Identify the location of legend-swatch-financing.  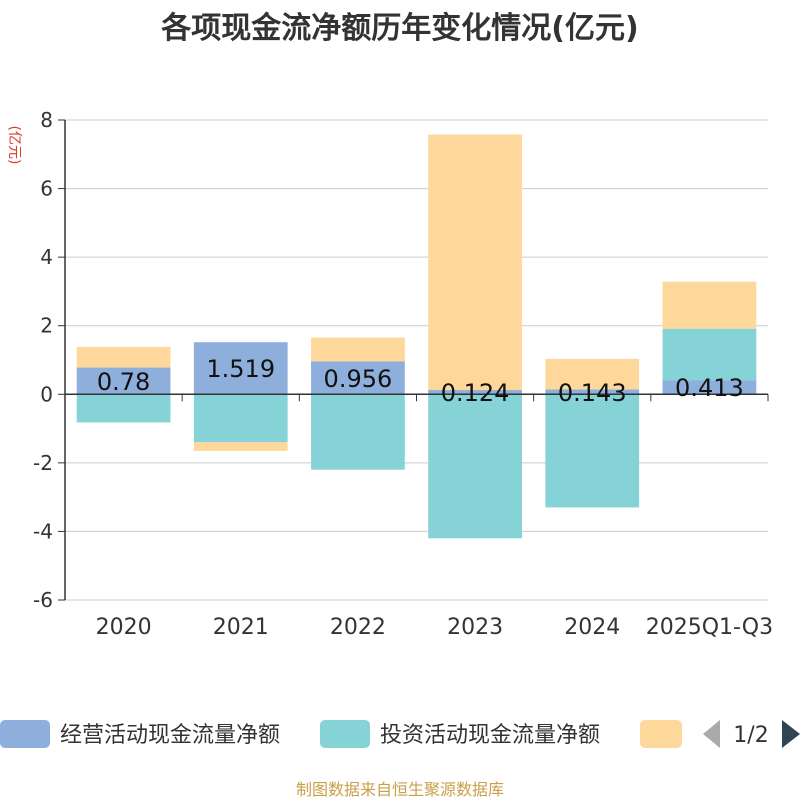
(661, 734).